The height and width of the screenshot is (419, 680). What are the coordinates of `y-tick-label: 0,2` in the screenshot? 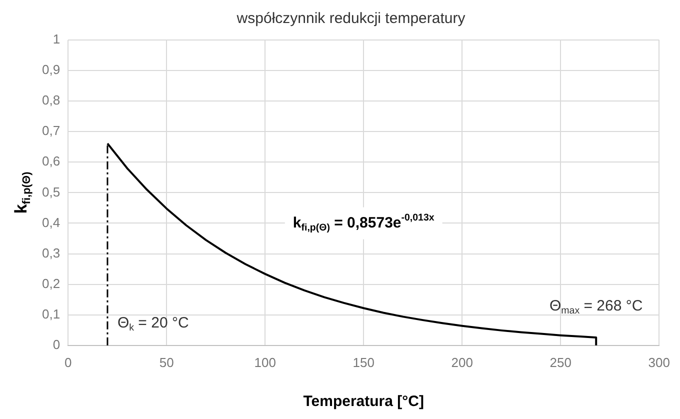 It's located at (51, 283).